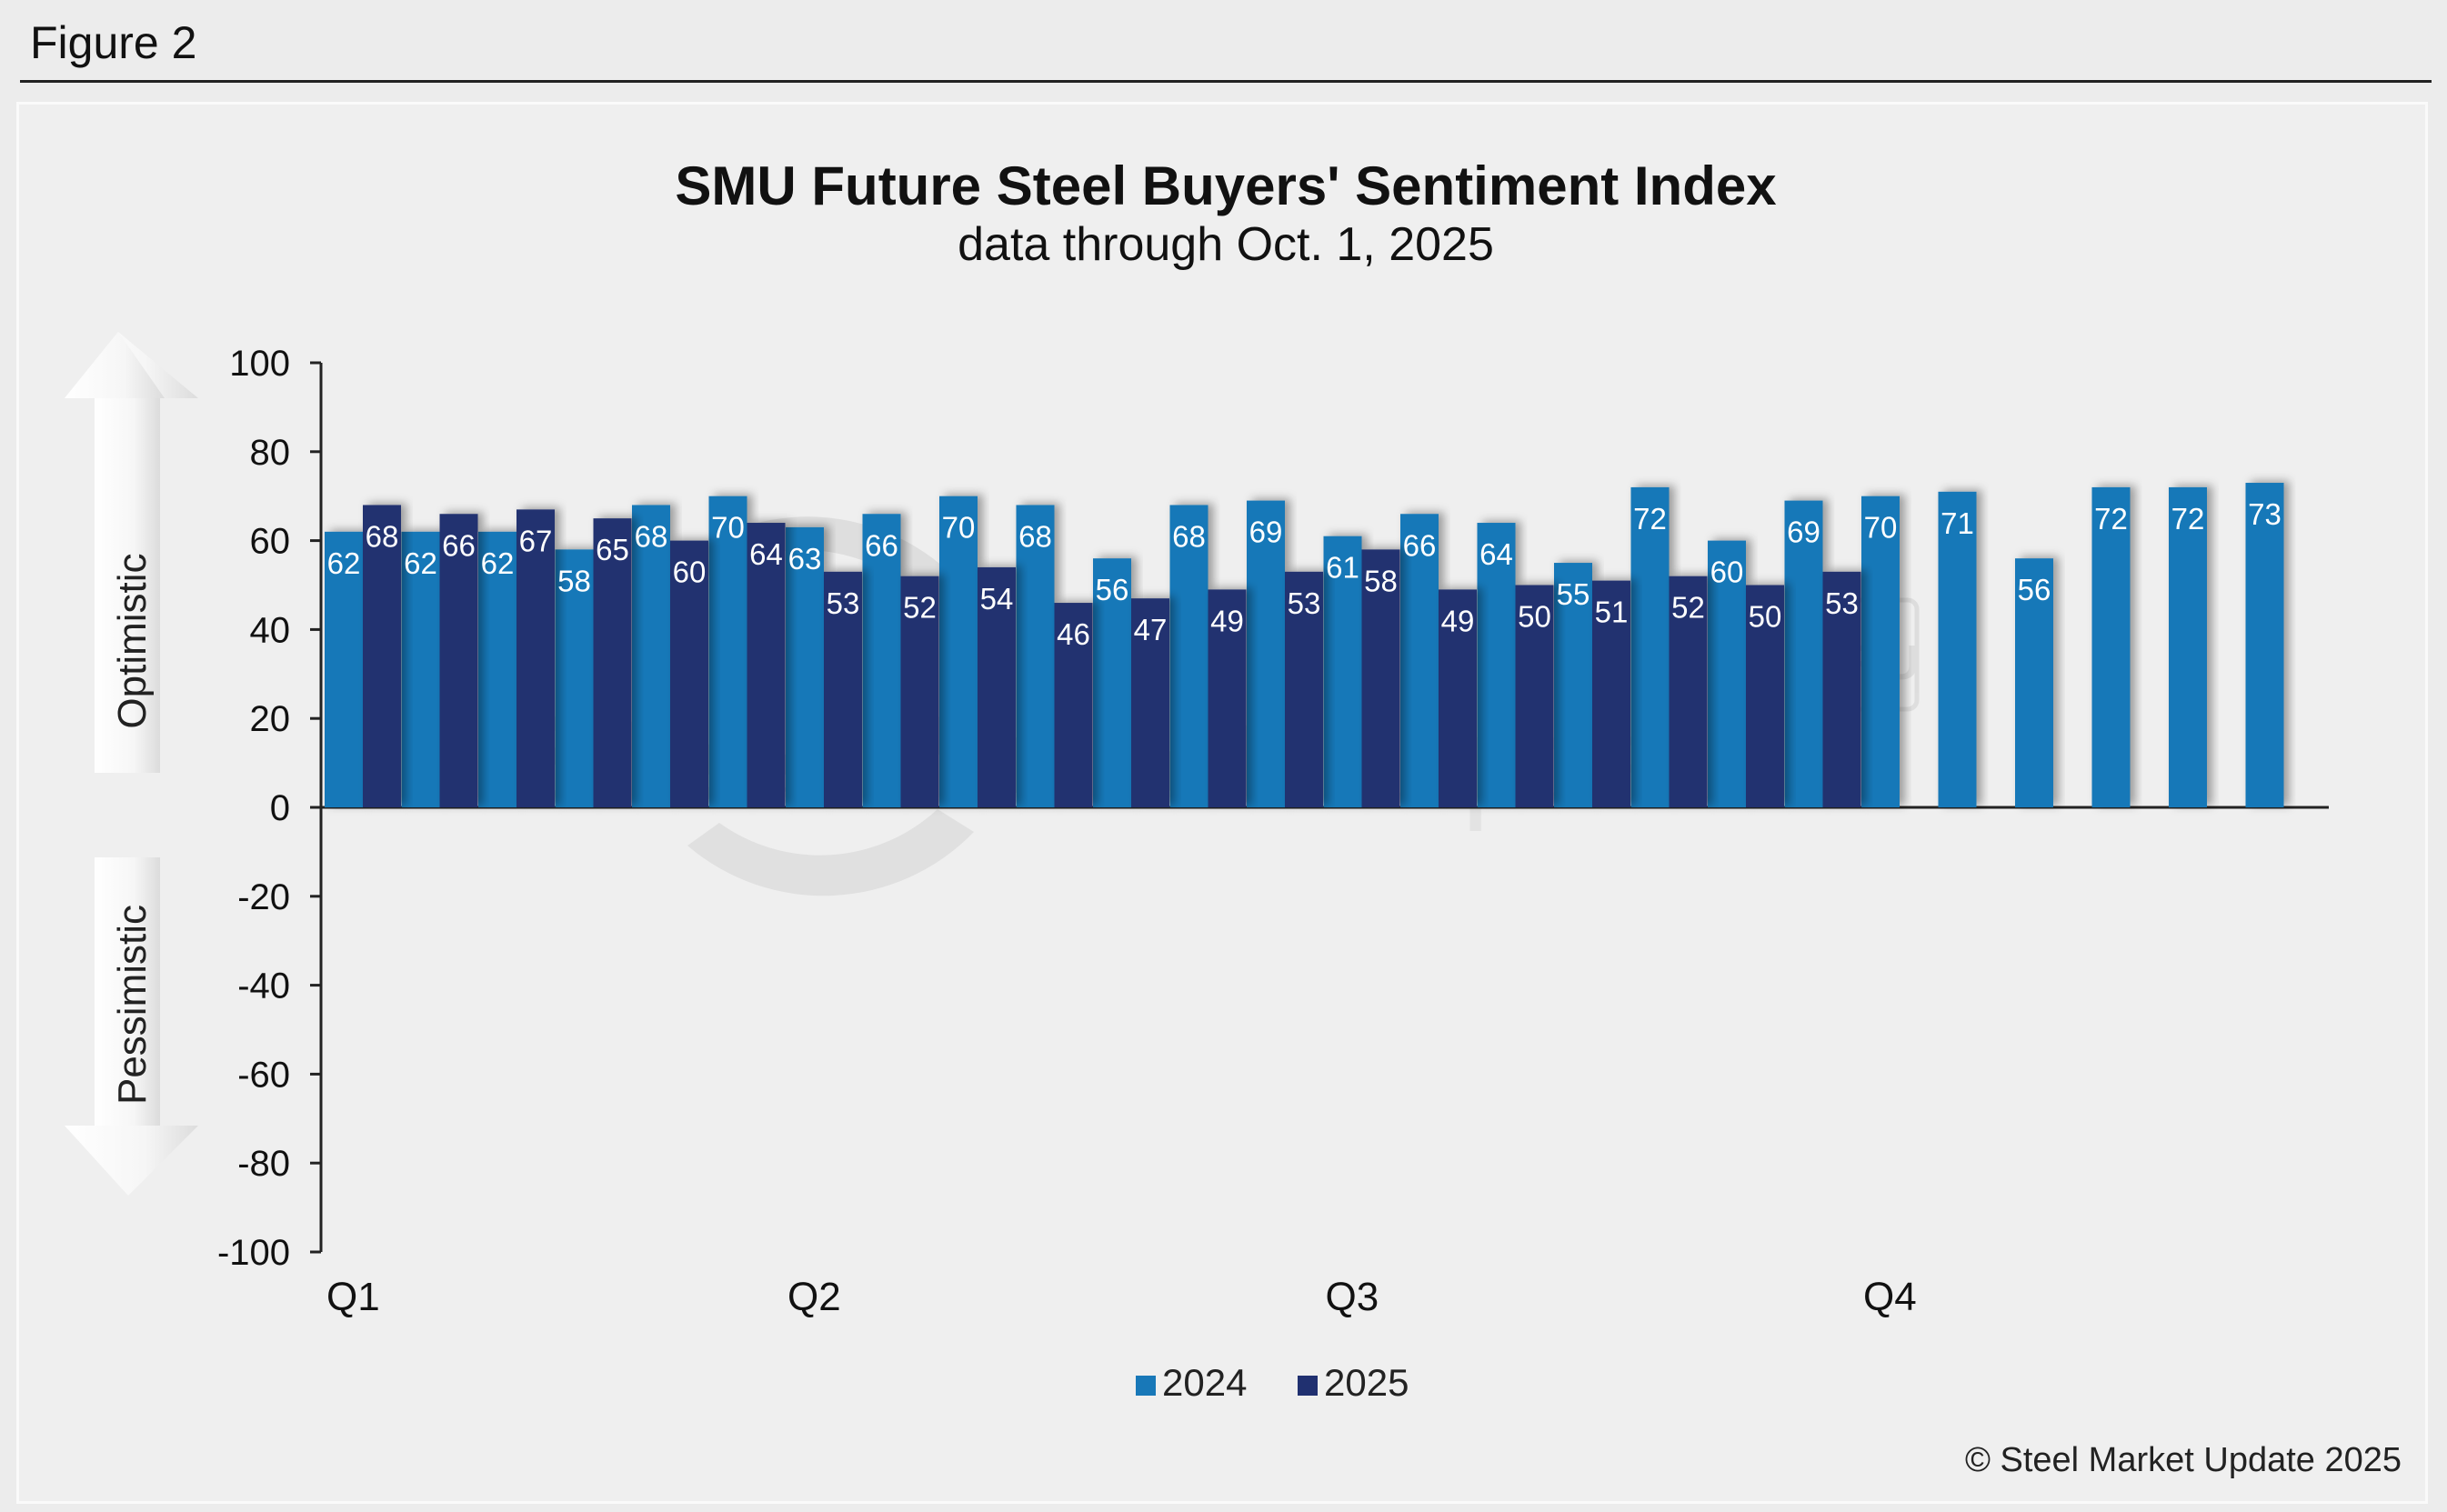  Describe the element at coordinates (805, 559) in the screenshot. I see `data-label-2024-7: 63` at that location.